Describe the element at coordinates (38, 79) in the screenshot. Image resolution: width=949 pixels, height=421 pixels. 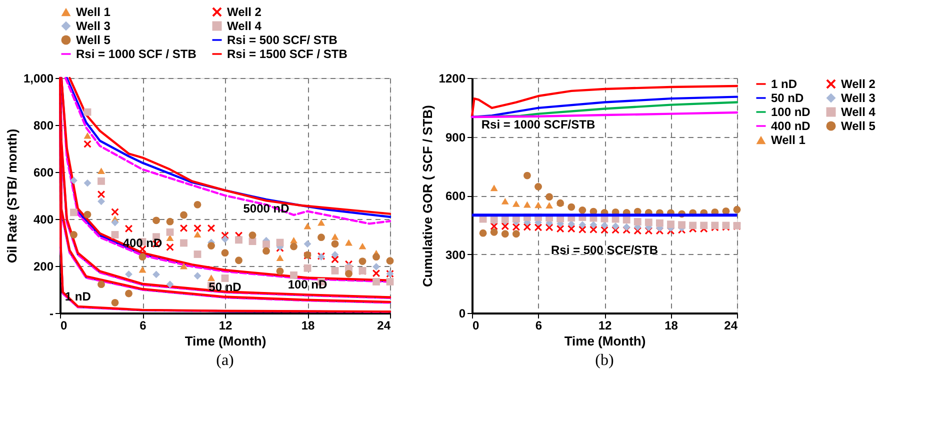
I see `y-tick-label: 1,000` at that location.